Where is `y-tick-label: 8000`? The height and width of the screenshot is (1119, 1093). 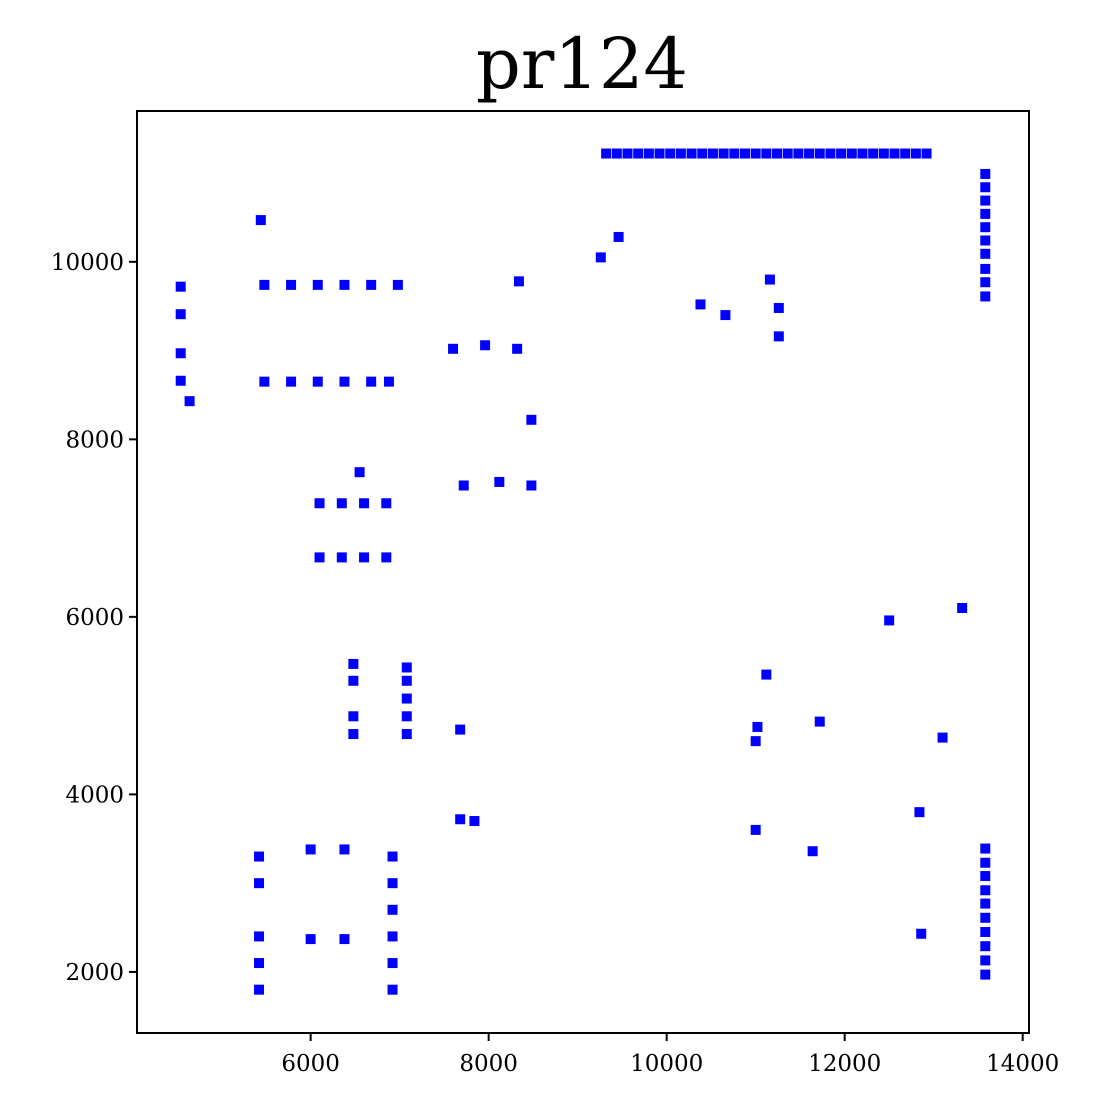
y-tick-label: 8000 is located at coordinates (94, 440).